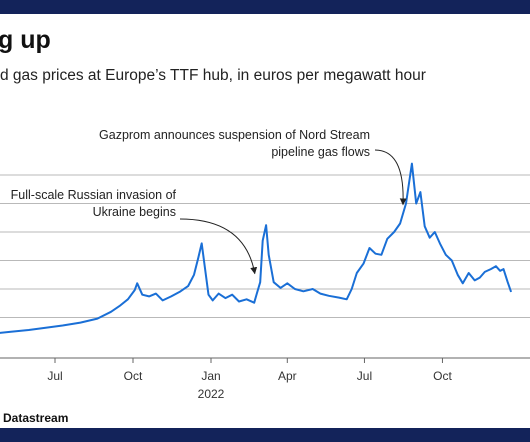  Describe the element at coordinates (218, 246) in the screenshot. I see `annotation-arrow-invasion` at that location.